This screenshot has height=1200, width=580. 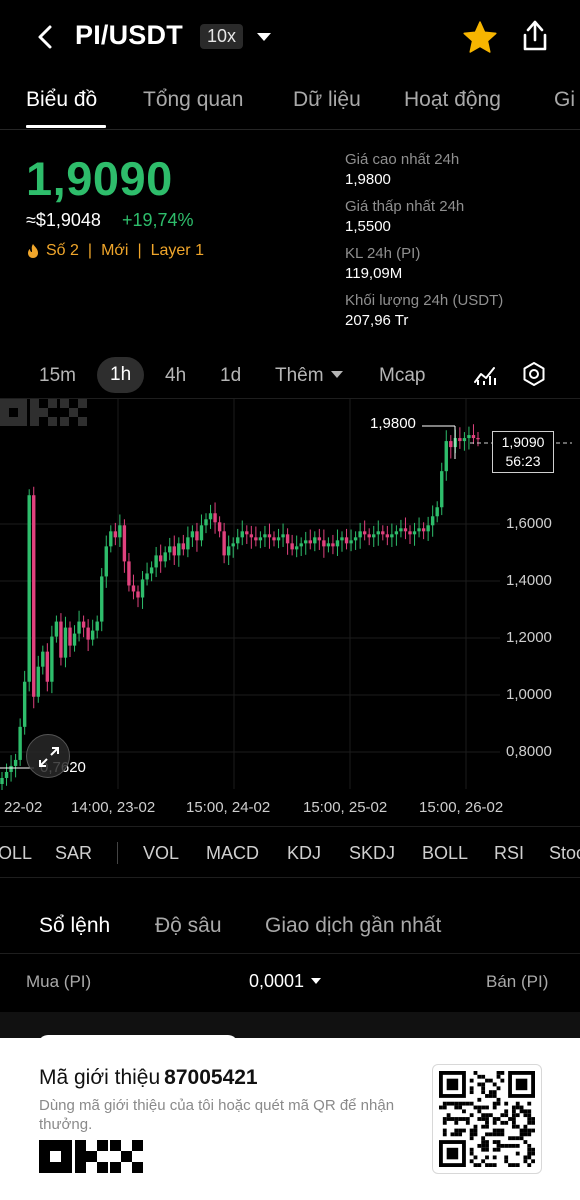 What do you see at coordinates (129, 35) in the screenshot?
I see `pair-title: PI/USDT` at bounding box center [129, 35].